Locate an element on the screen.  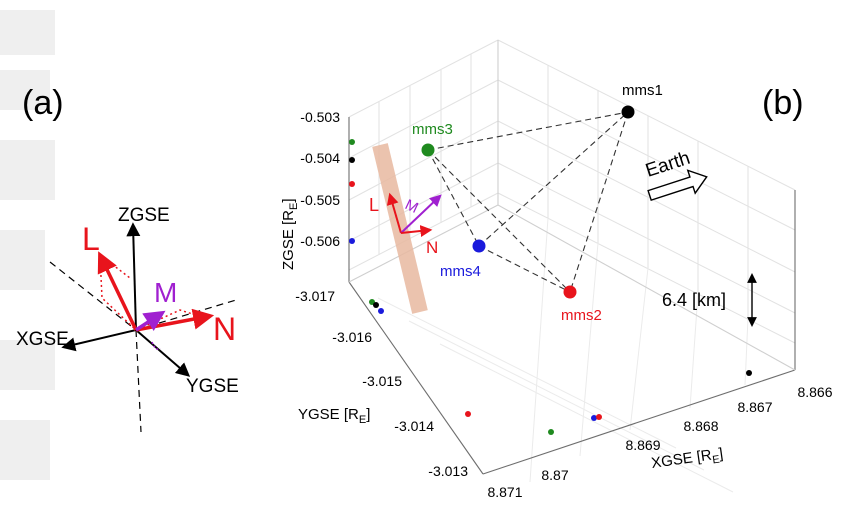
x-tick-4: 8.868 is located at coordinates (700, 426).